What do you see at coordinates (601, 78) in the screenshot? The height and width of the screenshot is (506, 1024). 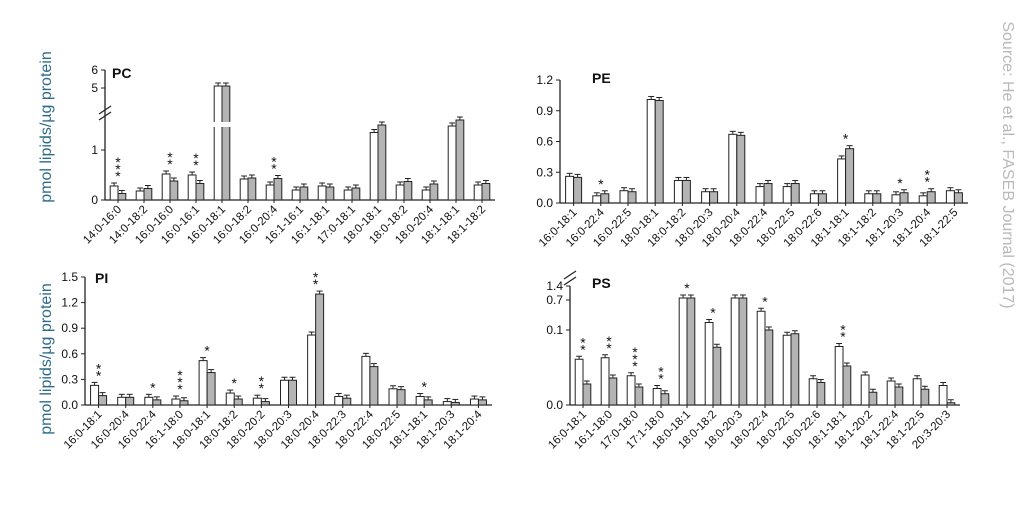 I see `panel-title: PE` at bounding box center [601, 78].